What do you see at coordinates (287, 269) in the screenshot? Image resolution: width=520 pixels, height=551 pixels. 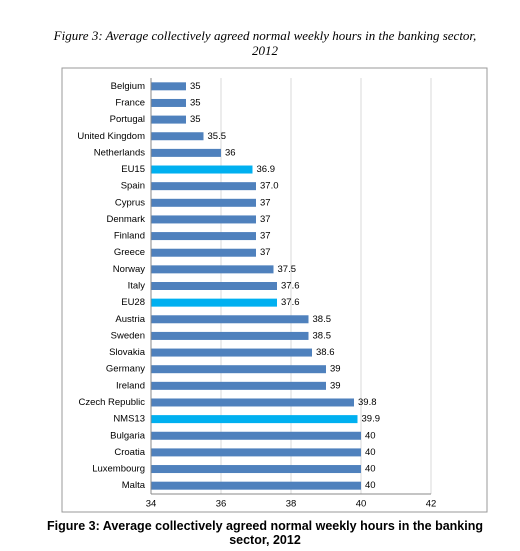 I see `value-label: 37.5` at bounding box center [287, 269].